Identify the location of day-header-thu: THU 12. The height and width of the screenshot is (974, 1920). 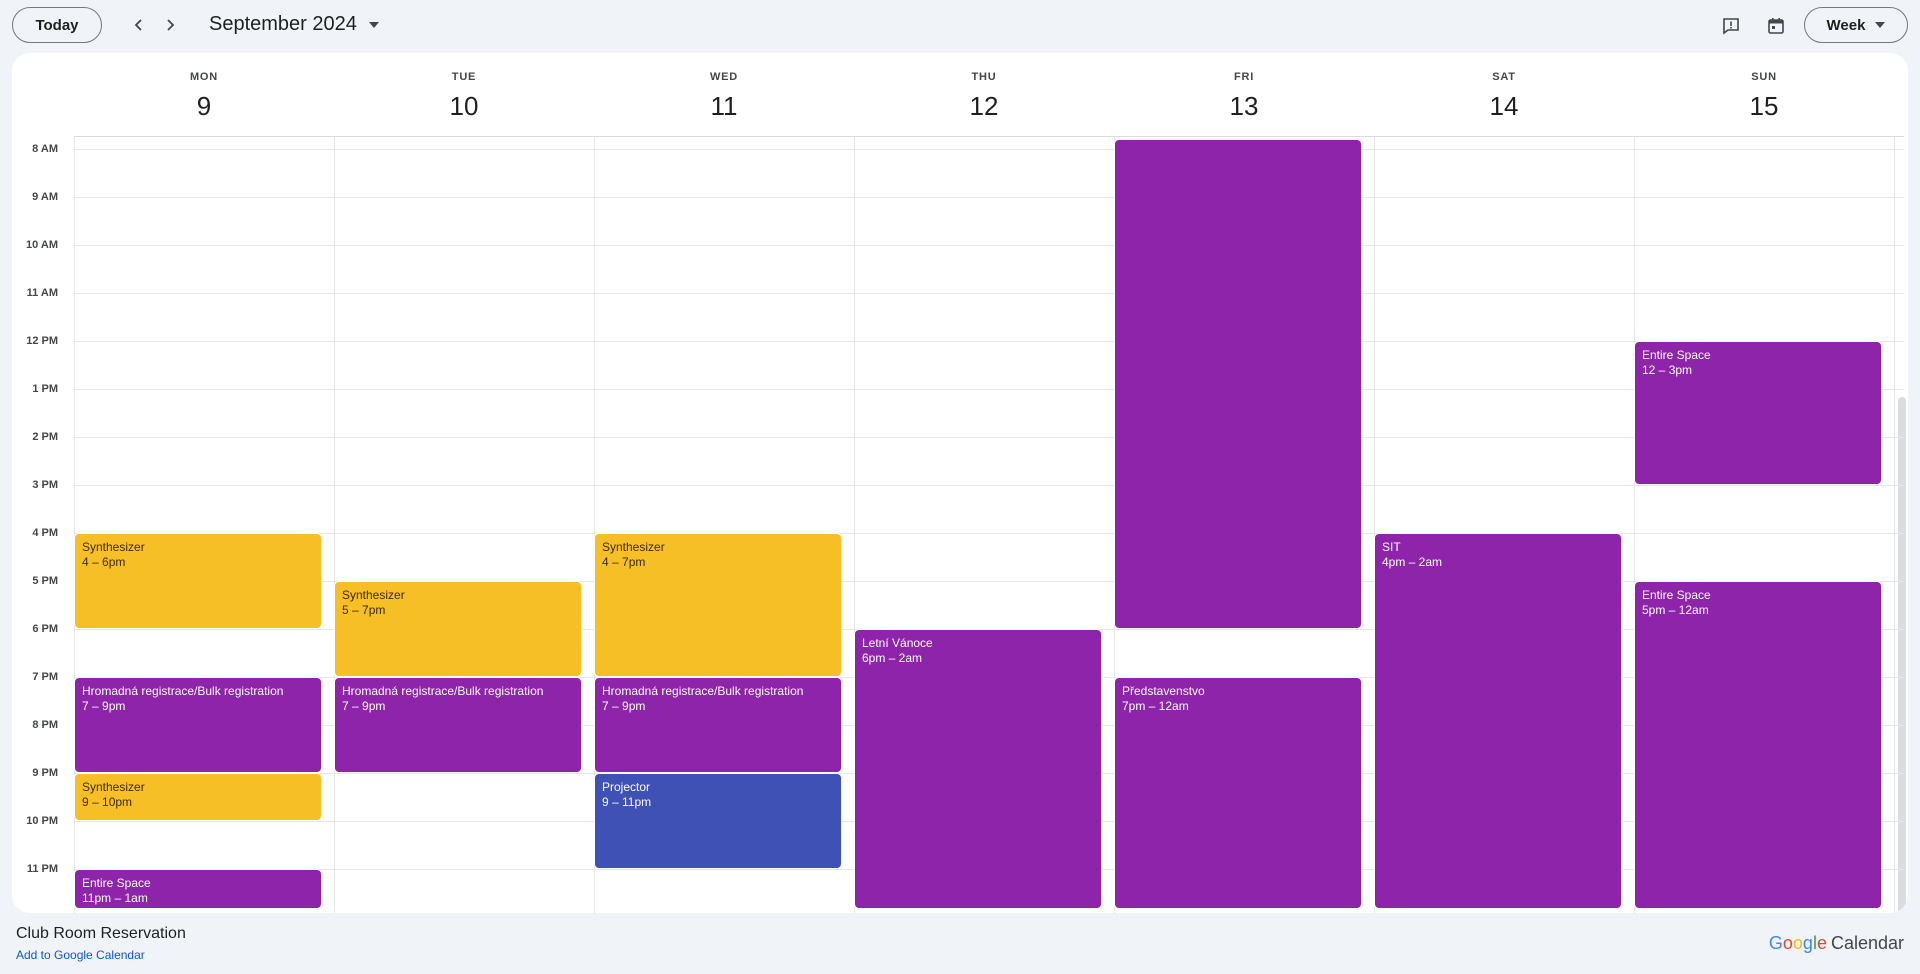
(984, 95).